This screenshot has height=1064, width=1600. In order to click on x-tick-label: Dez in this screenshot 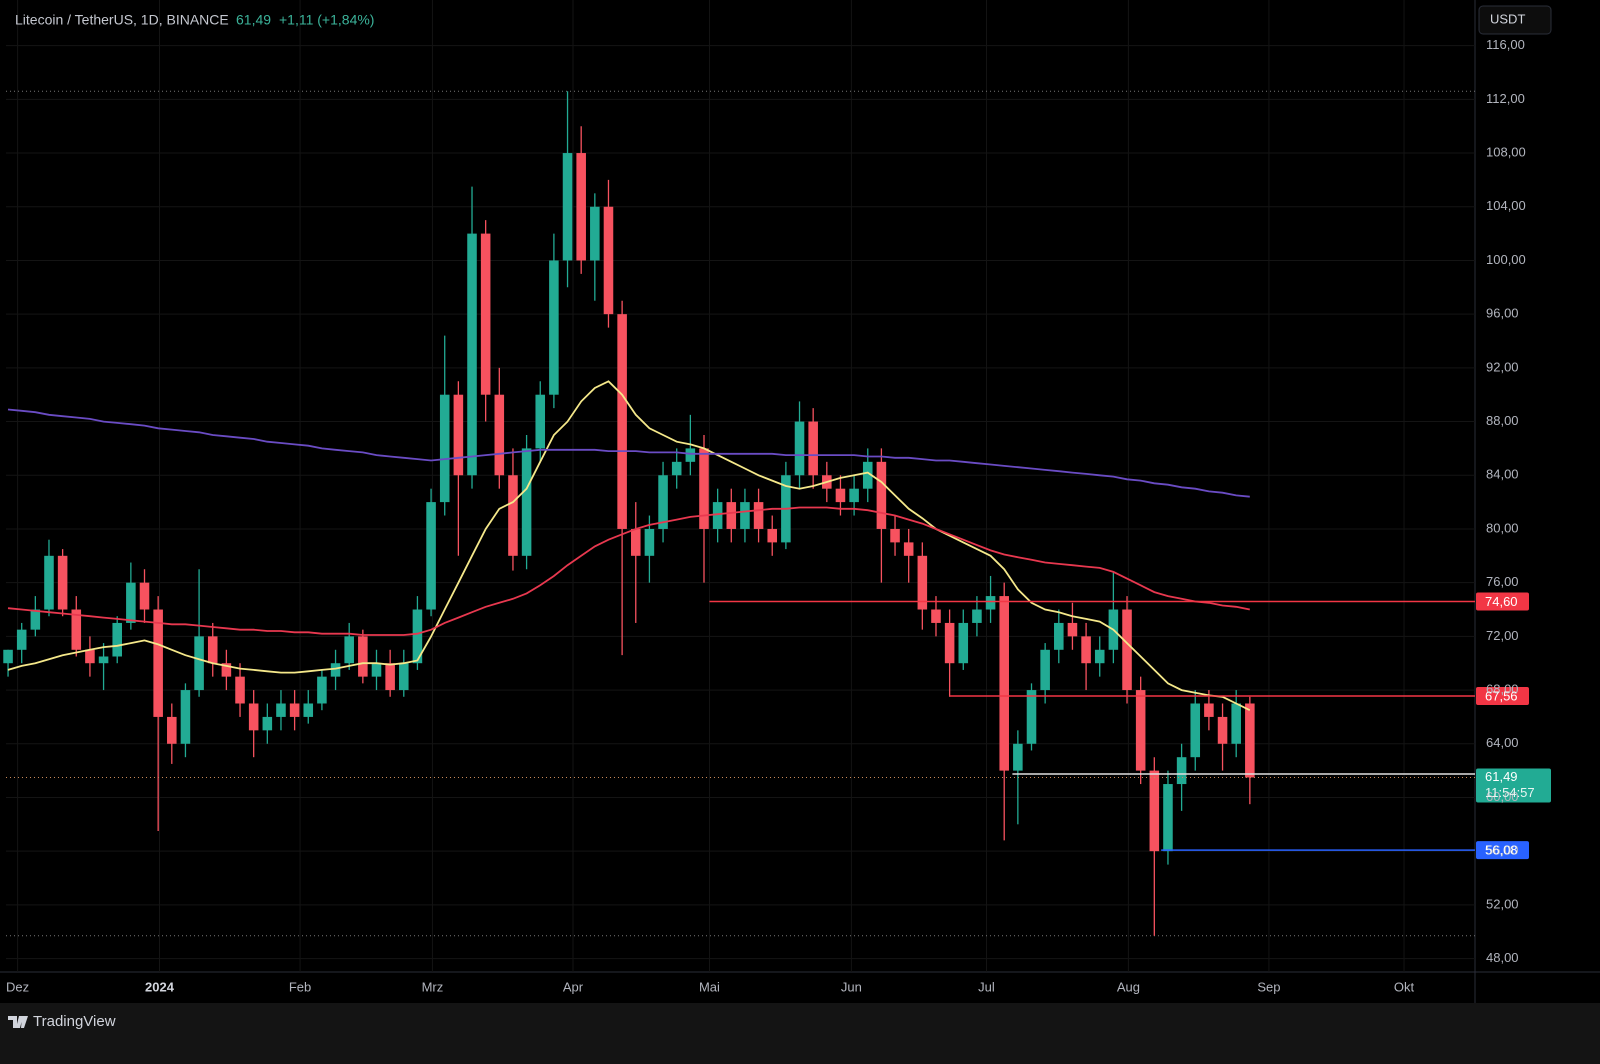, I will do `click(17, 986)`.